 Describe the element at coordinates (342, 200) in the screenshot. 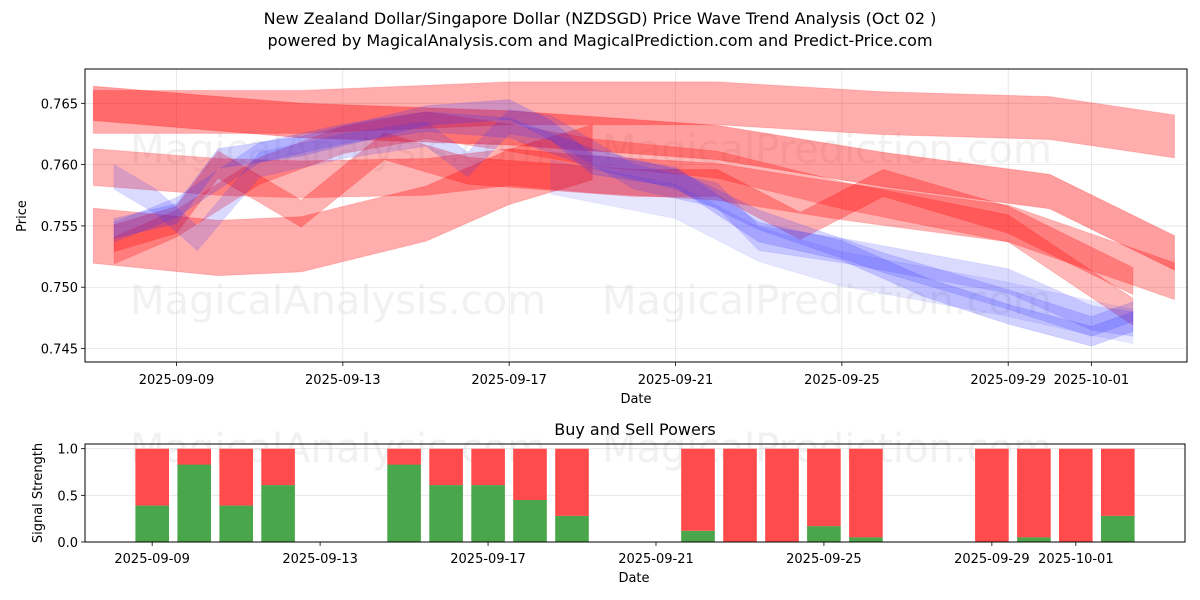

I see `price-band-red-wide-bottom` at that location.